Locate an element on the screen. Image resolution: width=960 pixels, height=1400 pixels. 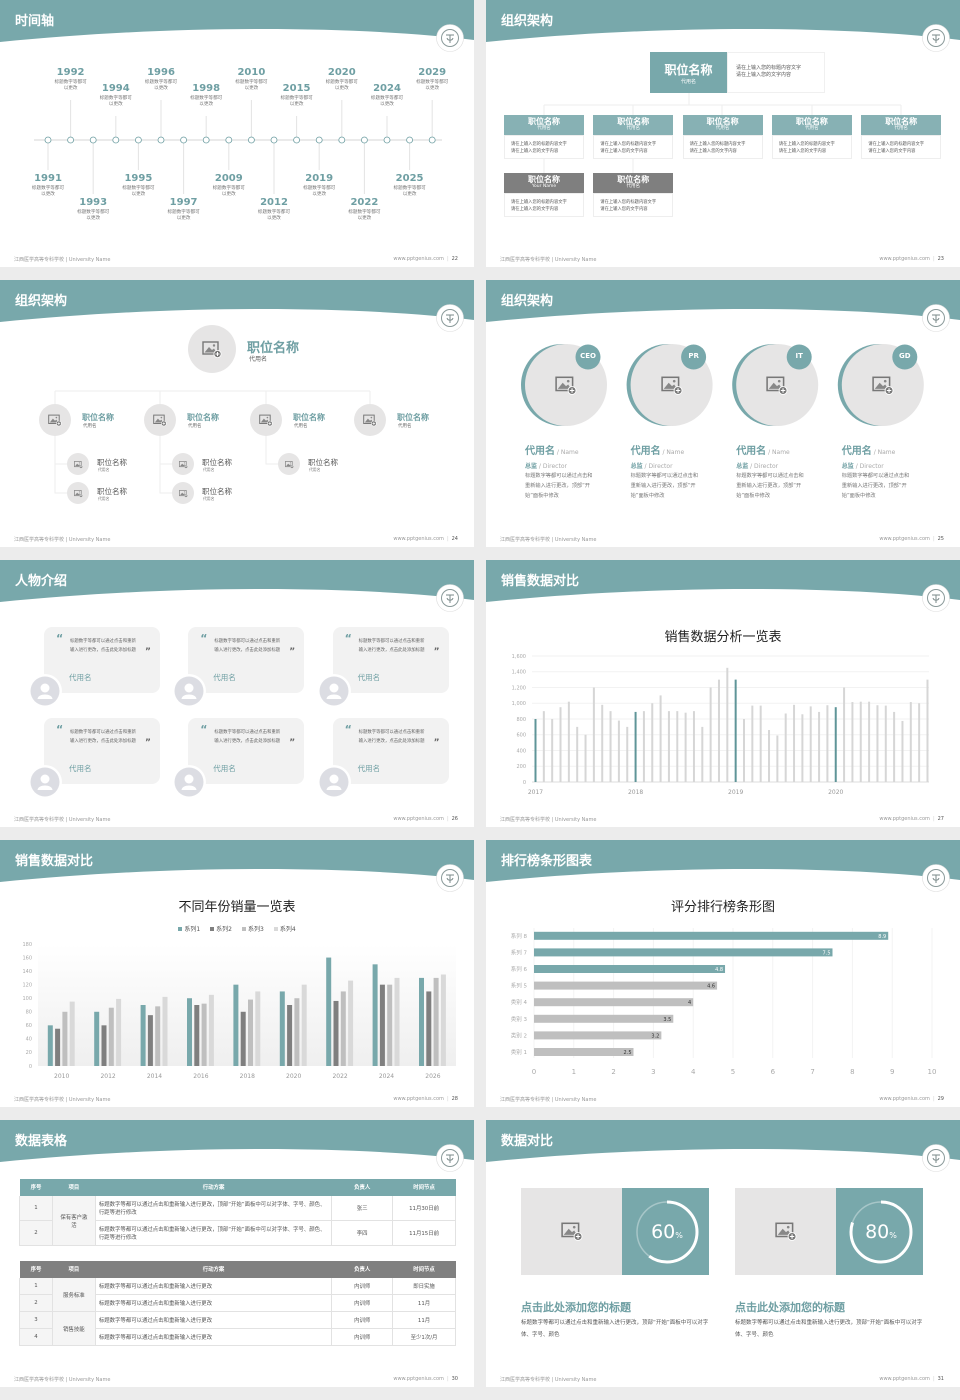
x-tick-label: 0 is located at coordinates (534, 1072).